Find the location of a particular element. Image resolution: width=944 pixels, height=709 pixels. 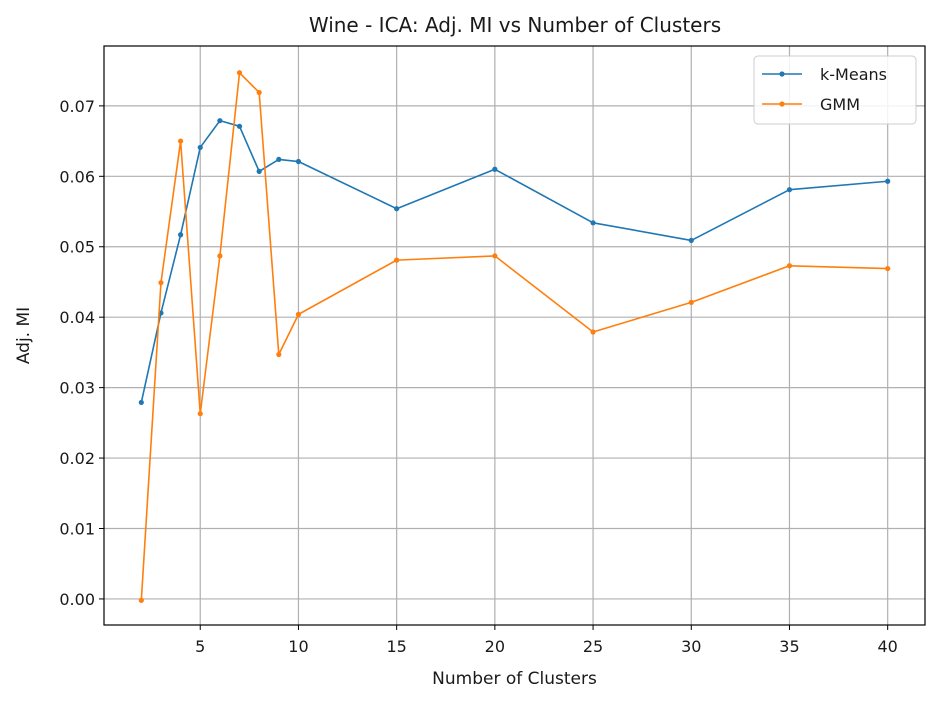

x-tick-label: 40 is located at coordinates (888, 646).